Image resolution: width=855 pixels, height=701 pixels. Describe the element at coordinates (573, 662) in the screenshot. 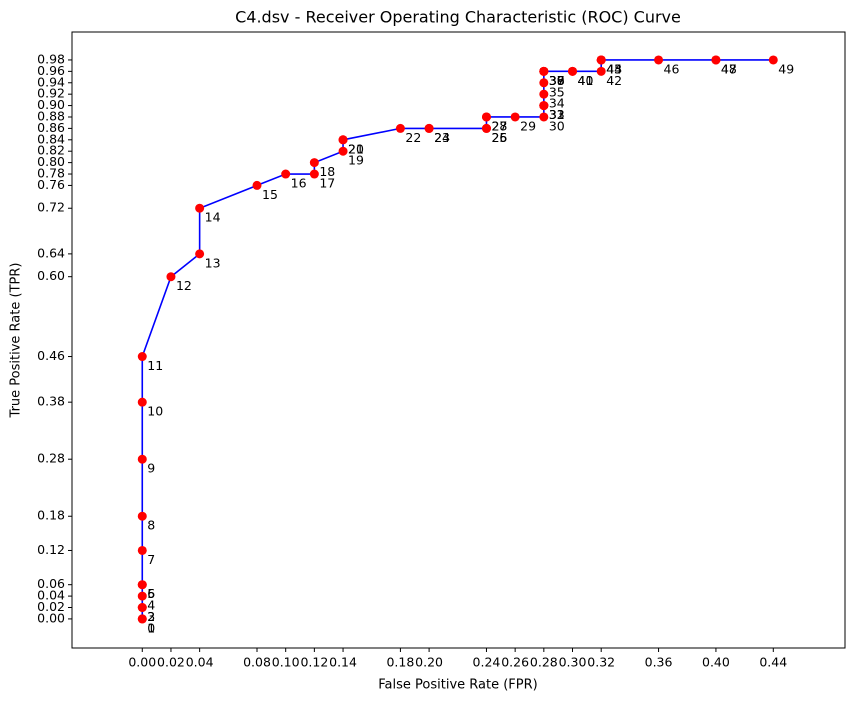

I see `x-tick-label: 0.30` at that location.